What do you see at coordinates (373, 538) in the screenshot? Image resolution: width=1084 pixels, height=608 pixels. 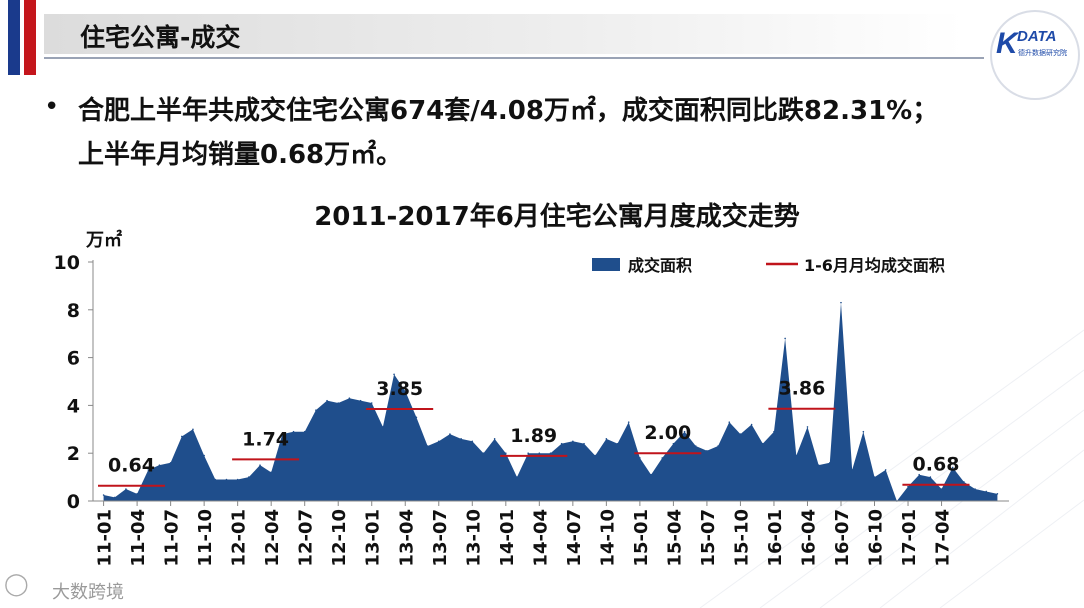 I see `x-tick-label: 13-01` at bounding box center [373, 538].